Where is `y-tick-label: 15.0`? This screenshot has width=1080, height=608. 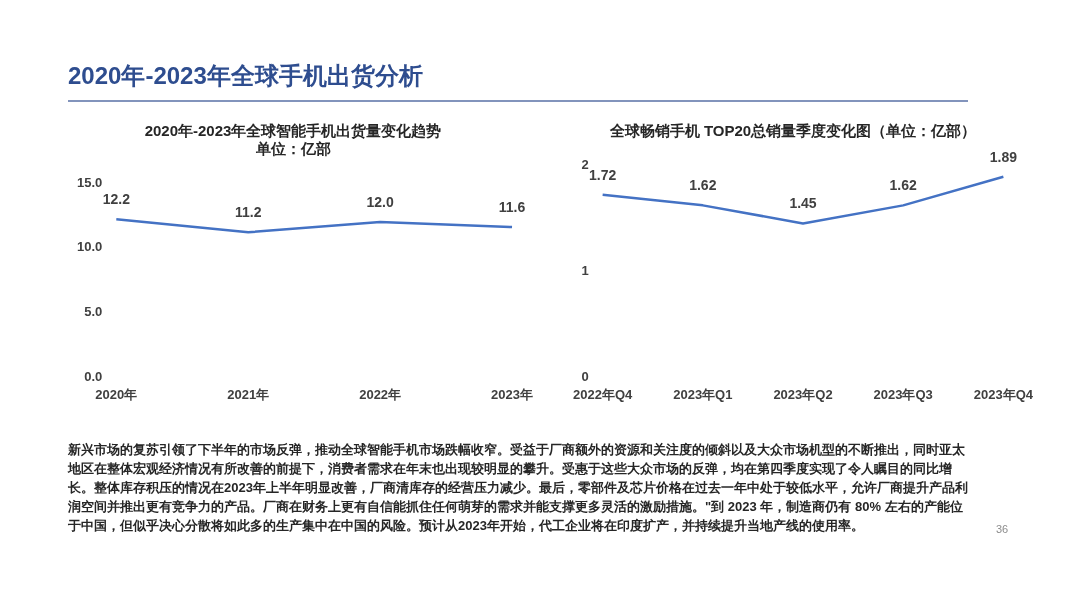 y-tick-label: 15.0 is located at coordinates (89, 182).